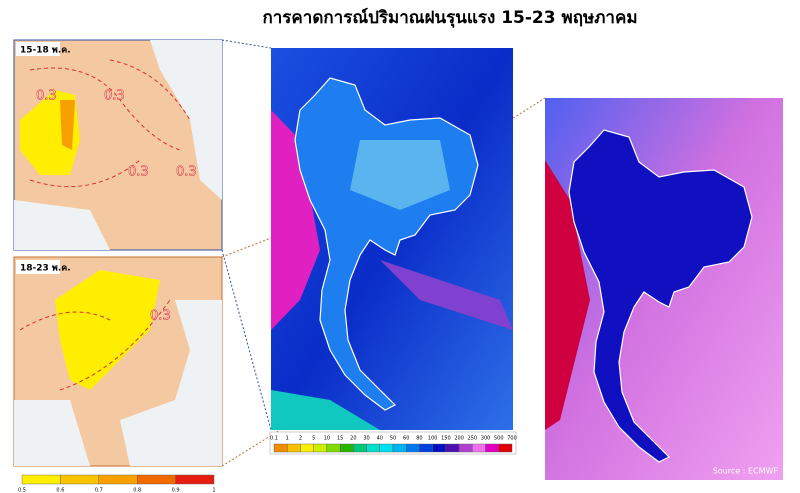  Describe the element at coordinates (446, 439) in the screenshot. I see `legend-label: 150` at that location.